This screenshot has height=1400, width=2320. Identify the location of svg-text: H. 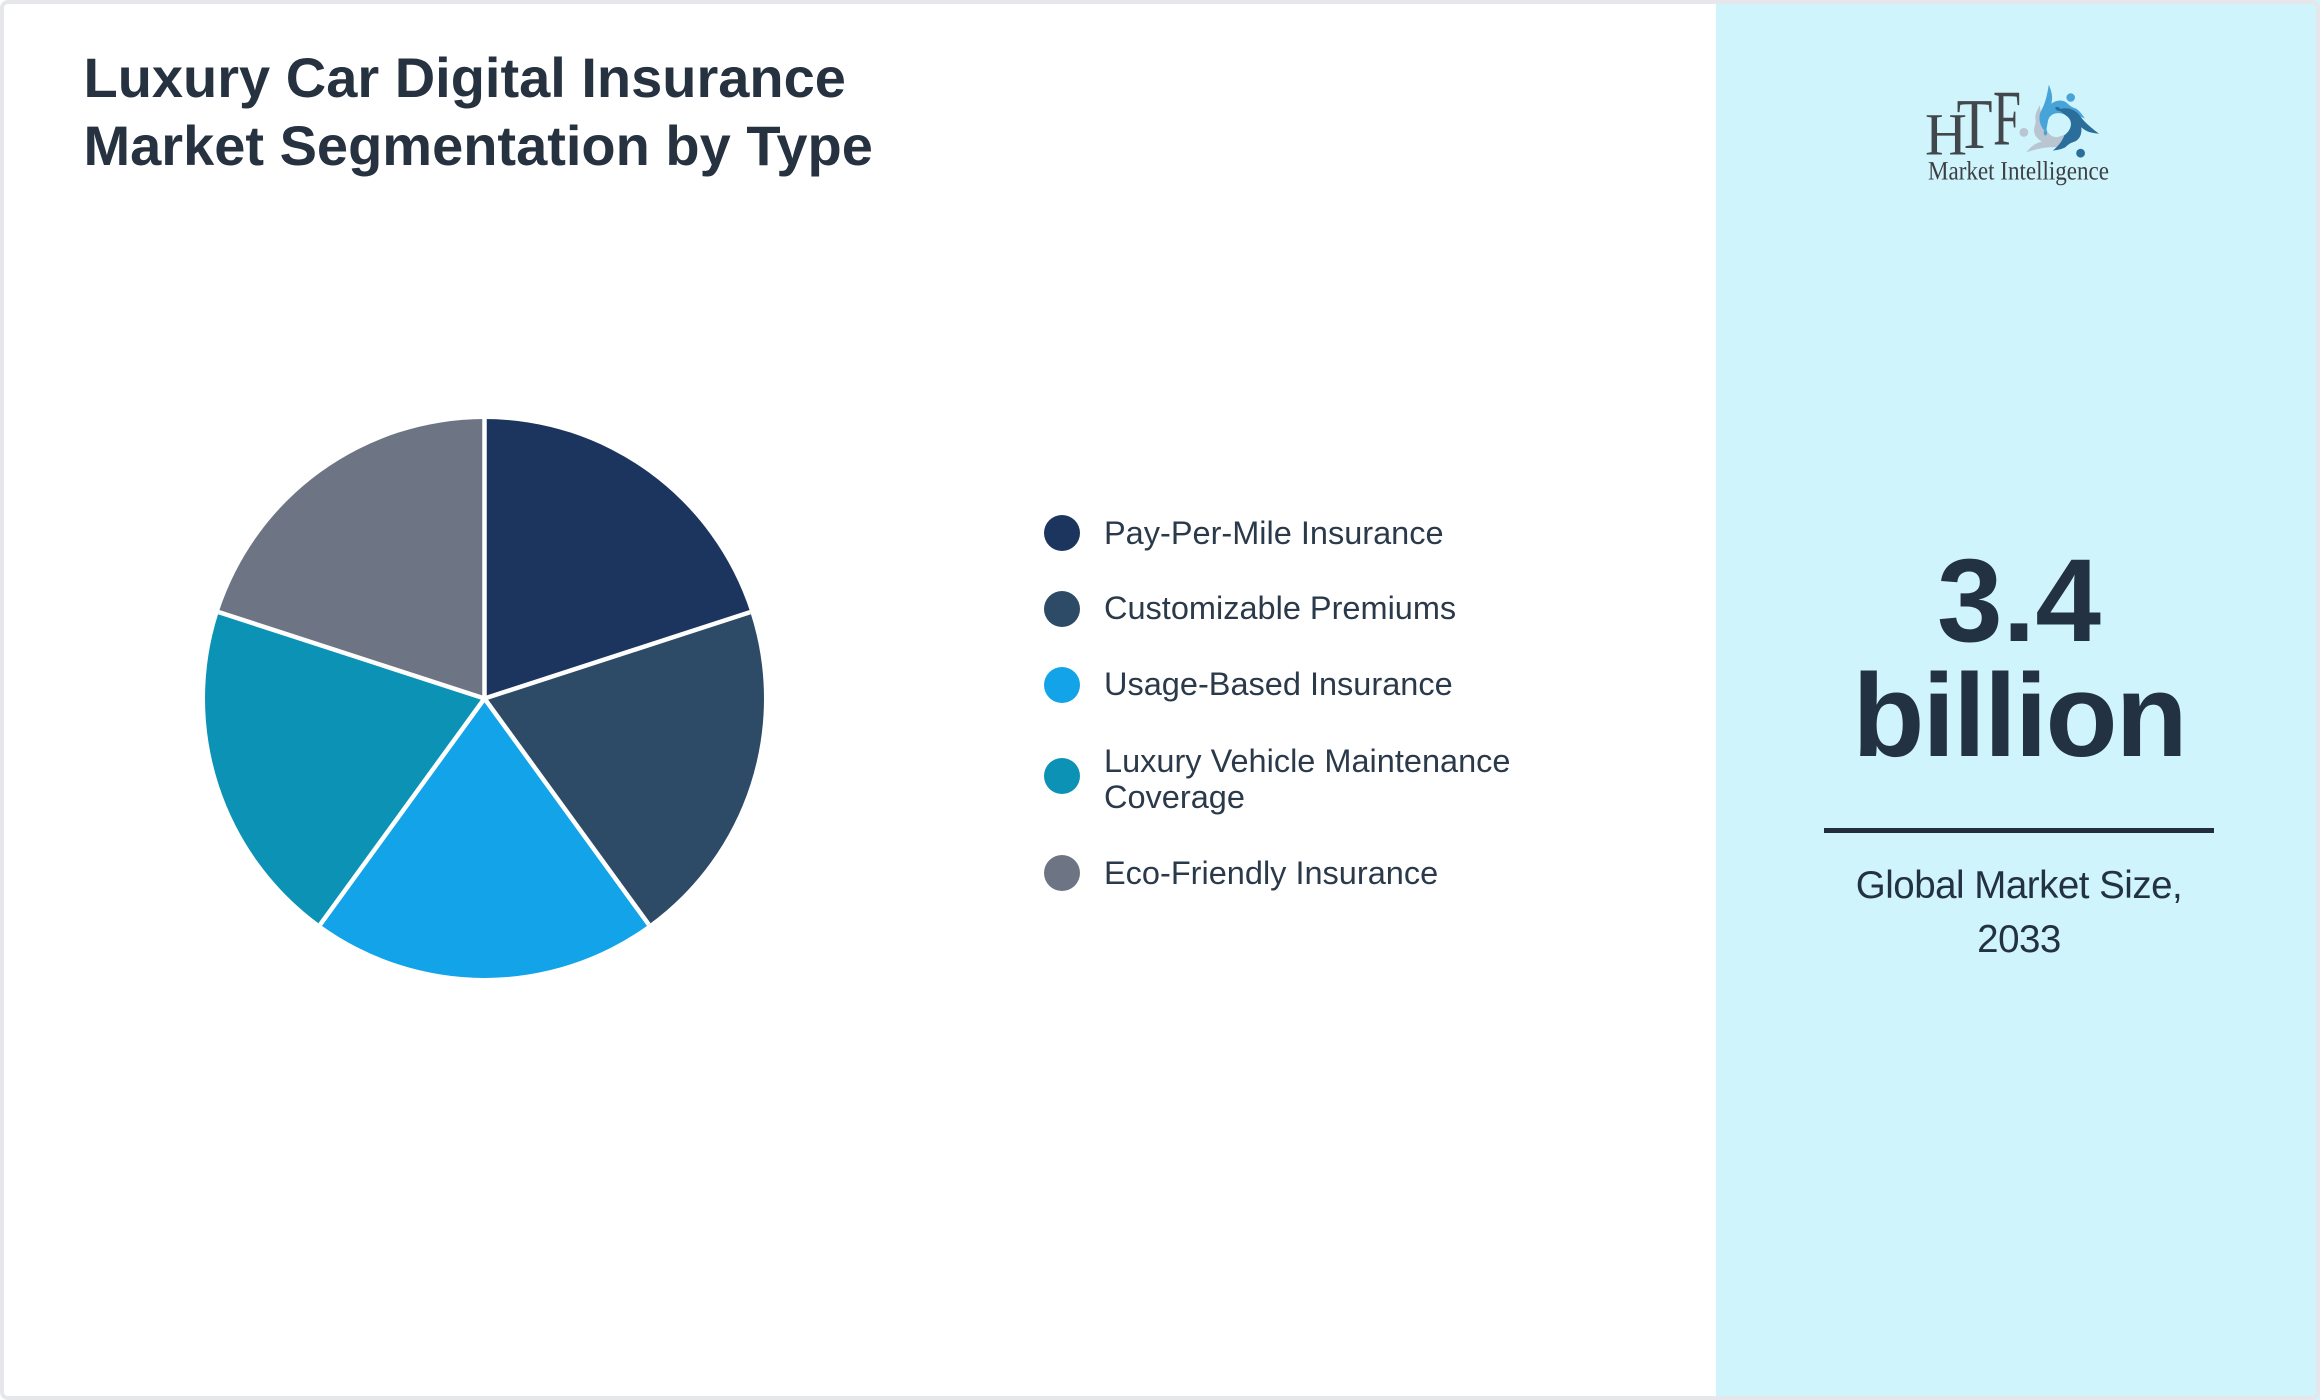
(1946, 134).